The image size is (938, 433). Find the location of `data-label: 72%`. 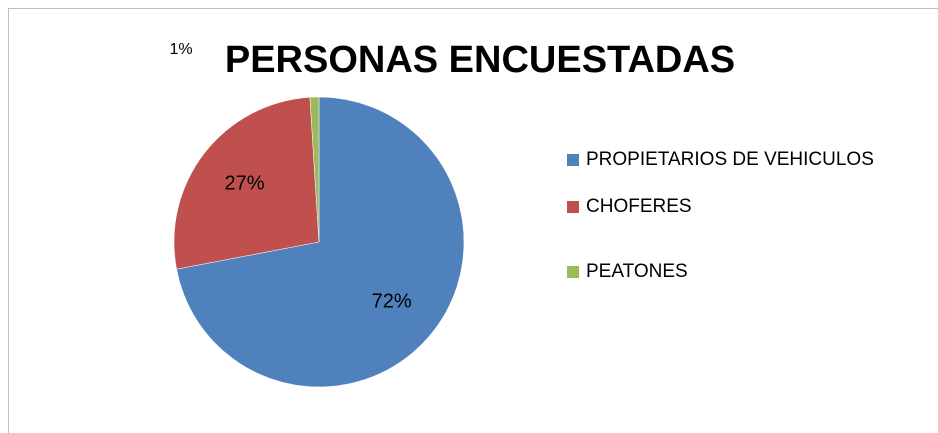

data-label: 72% is located at coordinates (392, 301).